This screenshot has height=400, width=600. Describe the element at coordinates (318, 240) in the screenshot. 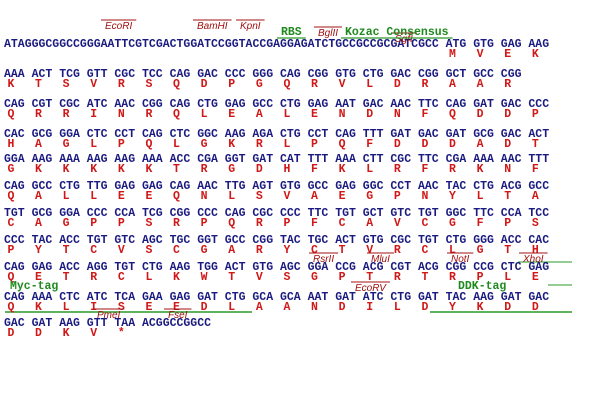

I see `dna-codon: TGC` at that location.